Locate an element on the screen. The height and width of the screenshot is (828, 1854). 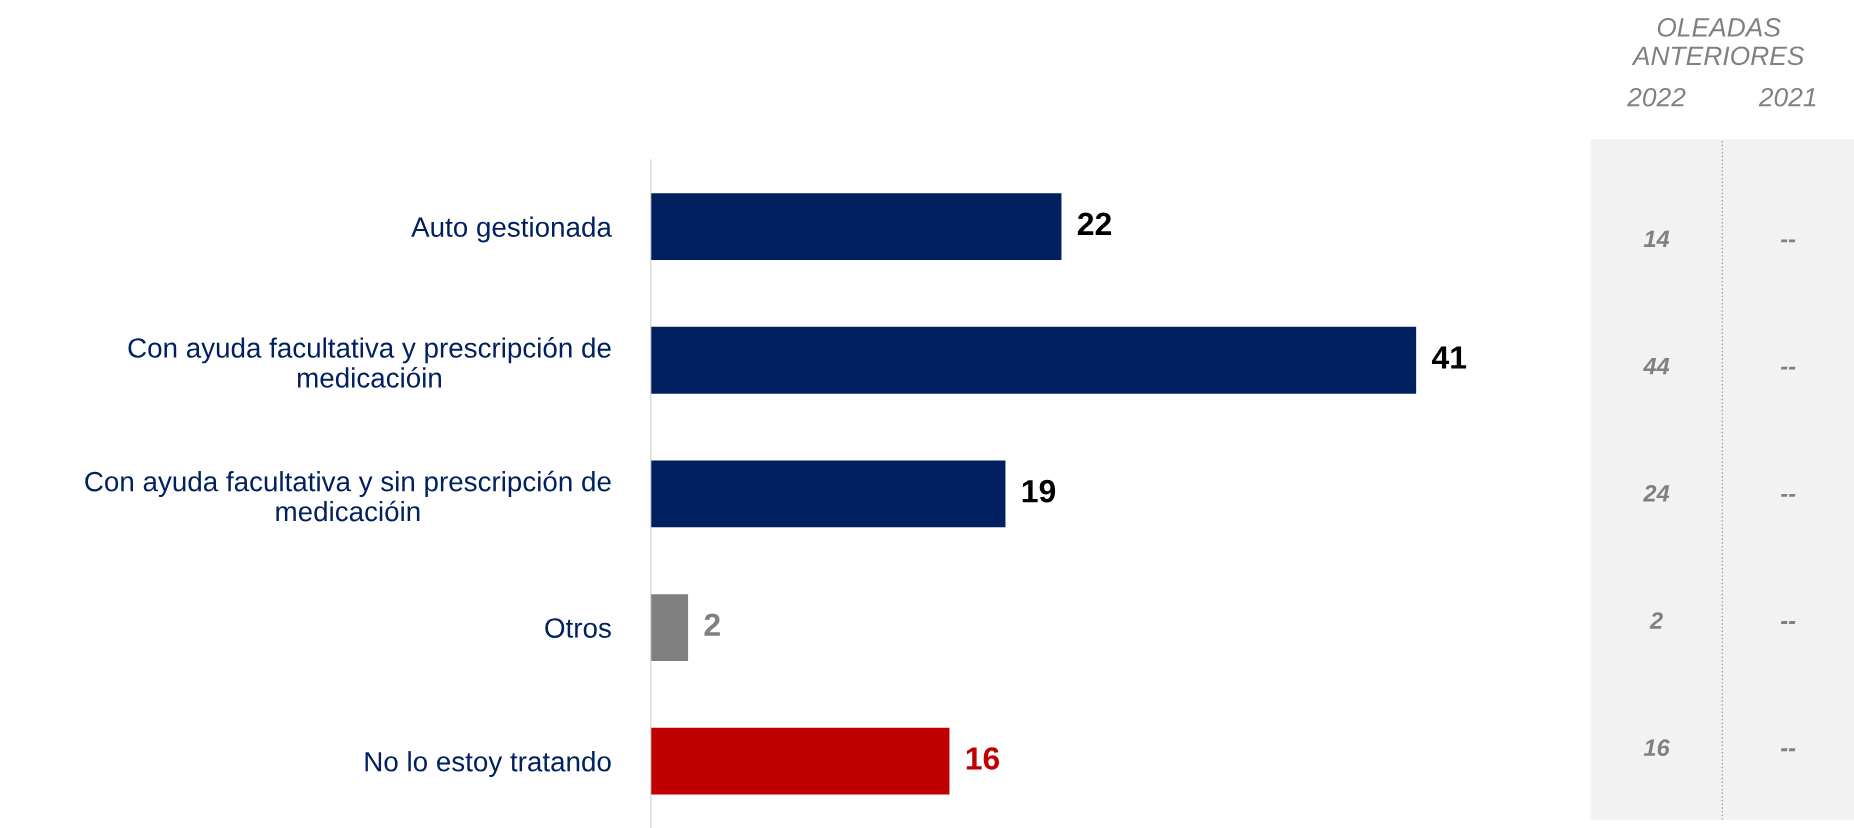
data-label: 2 is located at coordinates (712, 624).